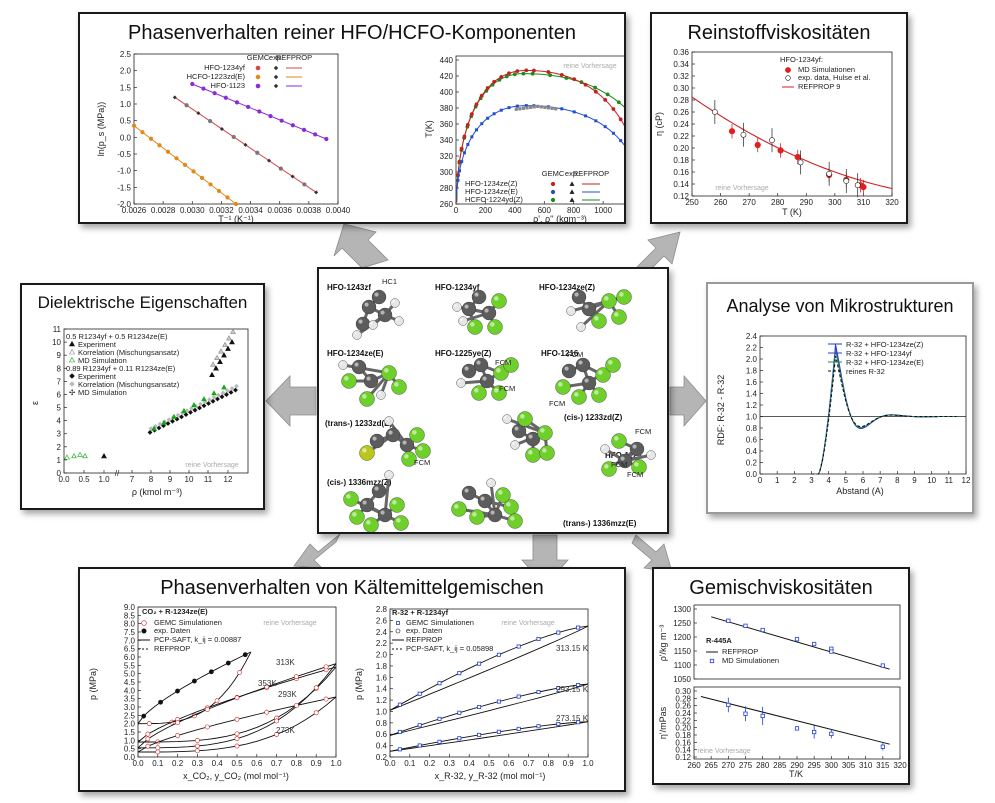  What do you see at coordinates (503, 362) in the screenshot?
I see `site-label: FCM` at bounding box center [503, 362].